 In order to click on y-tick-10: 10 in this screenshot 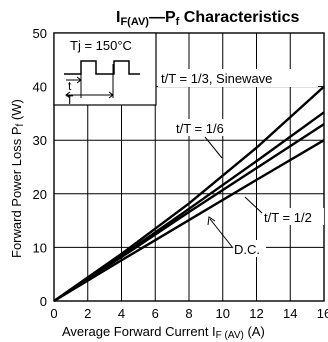, I will do `click(40, 247)`.